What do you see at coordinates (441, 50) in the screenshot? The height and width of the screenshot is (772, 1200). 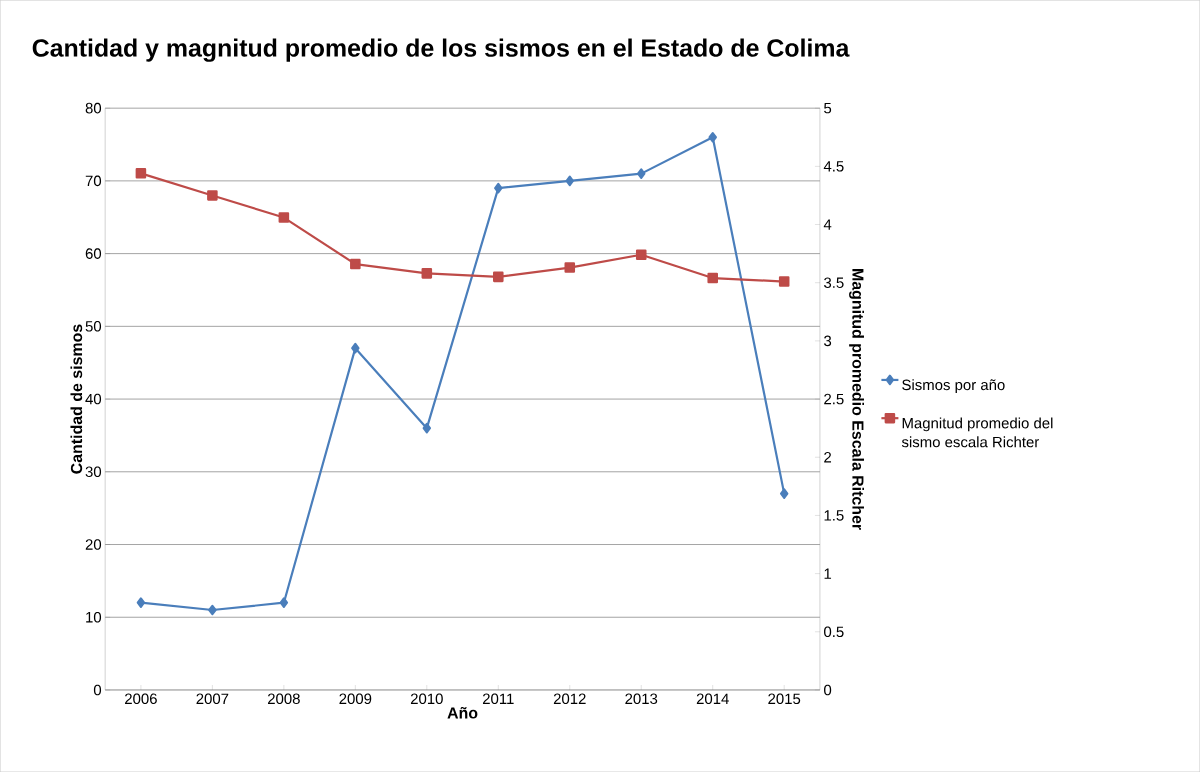 I see `chart-title: Cantidad y magnitud promedio de los sismos en el Estado de Colima` at bounding box center [441, 50].